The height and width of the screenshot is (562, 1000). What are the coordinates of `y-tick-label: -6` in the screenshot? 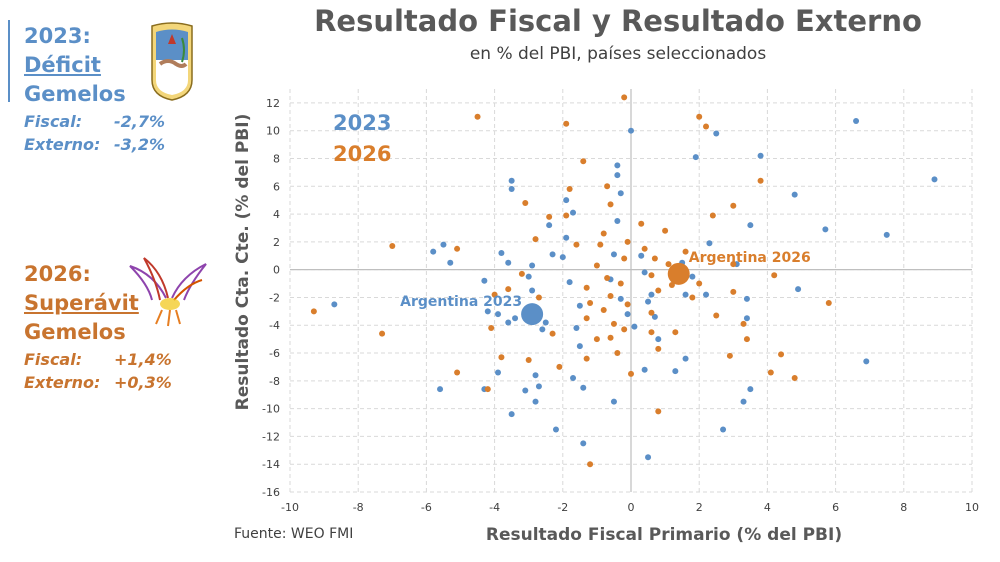 It's located at (274, 353).